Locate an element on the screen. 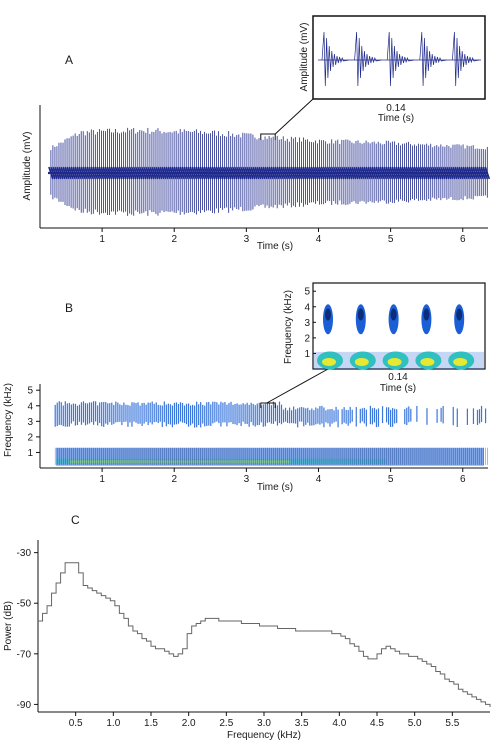  inset-y-tick-label: 2 is located at coordinates (307, 338).